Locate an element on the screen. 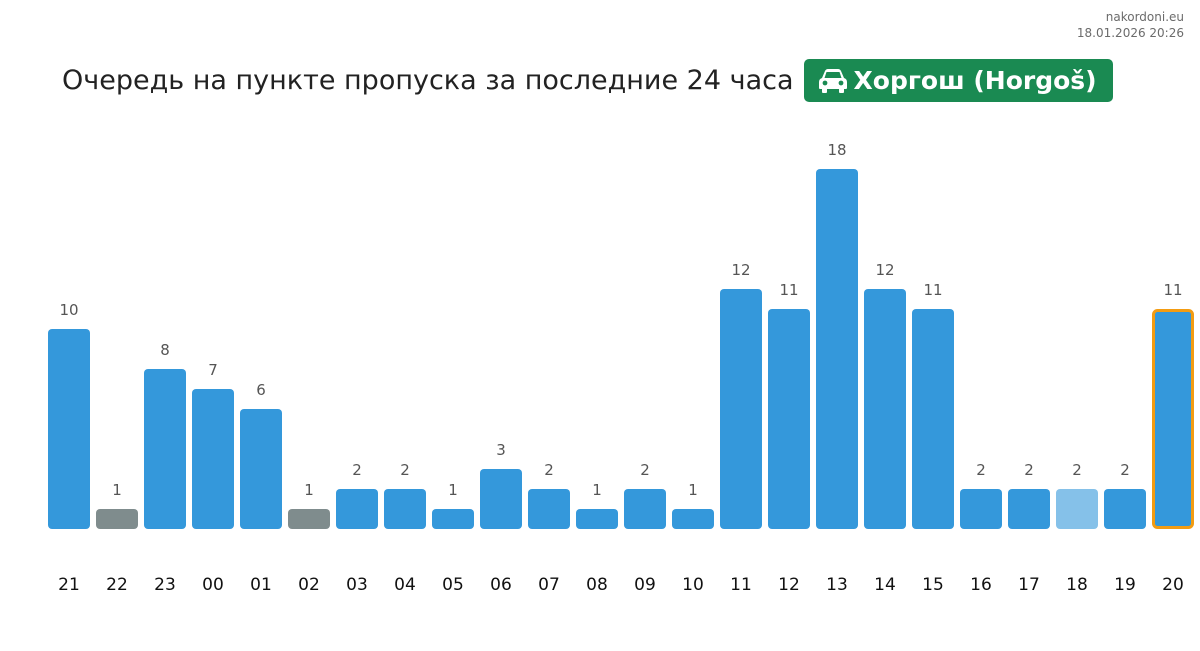 The height and width of the screenshot is (651, 1200). category-label-18: 18 is located at coordinates (1077, 585).